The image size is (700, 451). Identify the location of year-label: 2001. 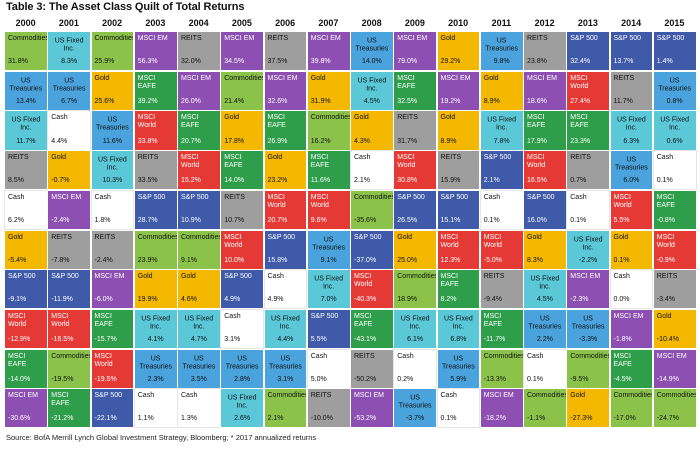
(68, 23).